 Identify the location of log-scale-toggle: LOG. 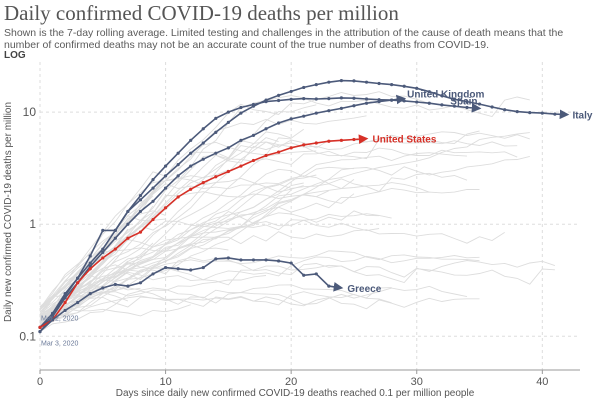
(15, 55).